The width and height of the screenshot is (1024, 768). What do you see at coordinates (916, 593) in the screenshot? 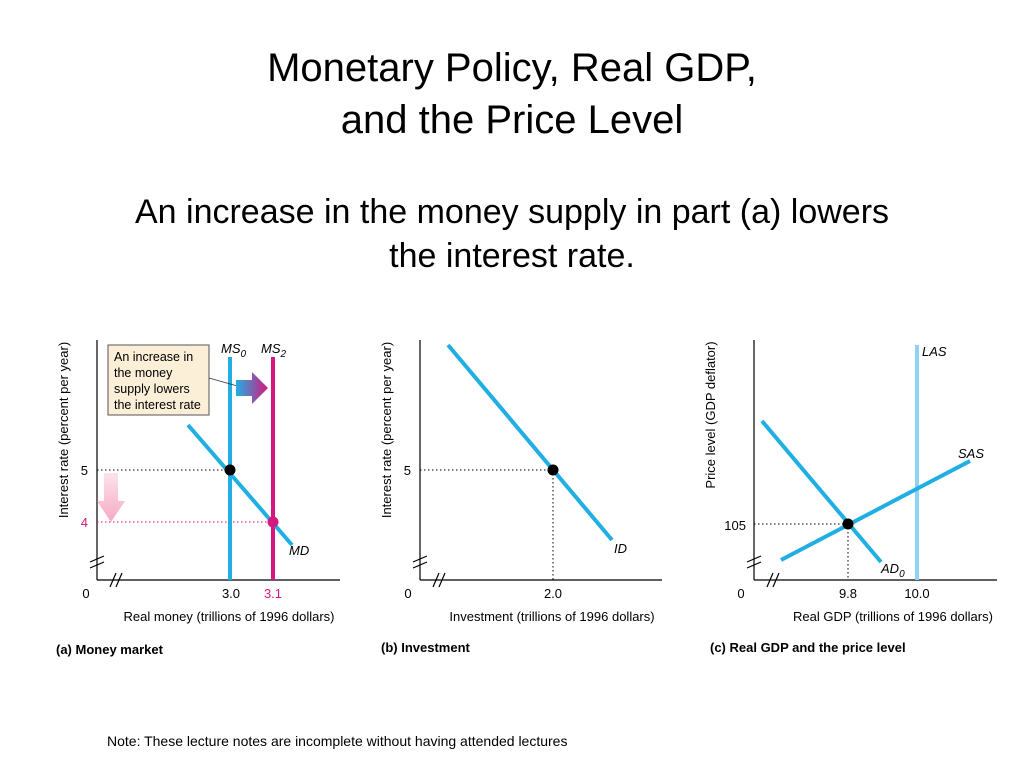
I see `x-tick-label: 10.0` at bounding box center [916, 593].